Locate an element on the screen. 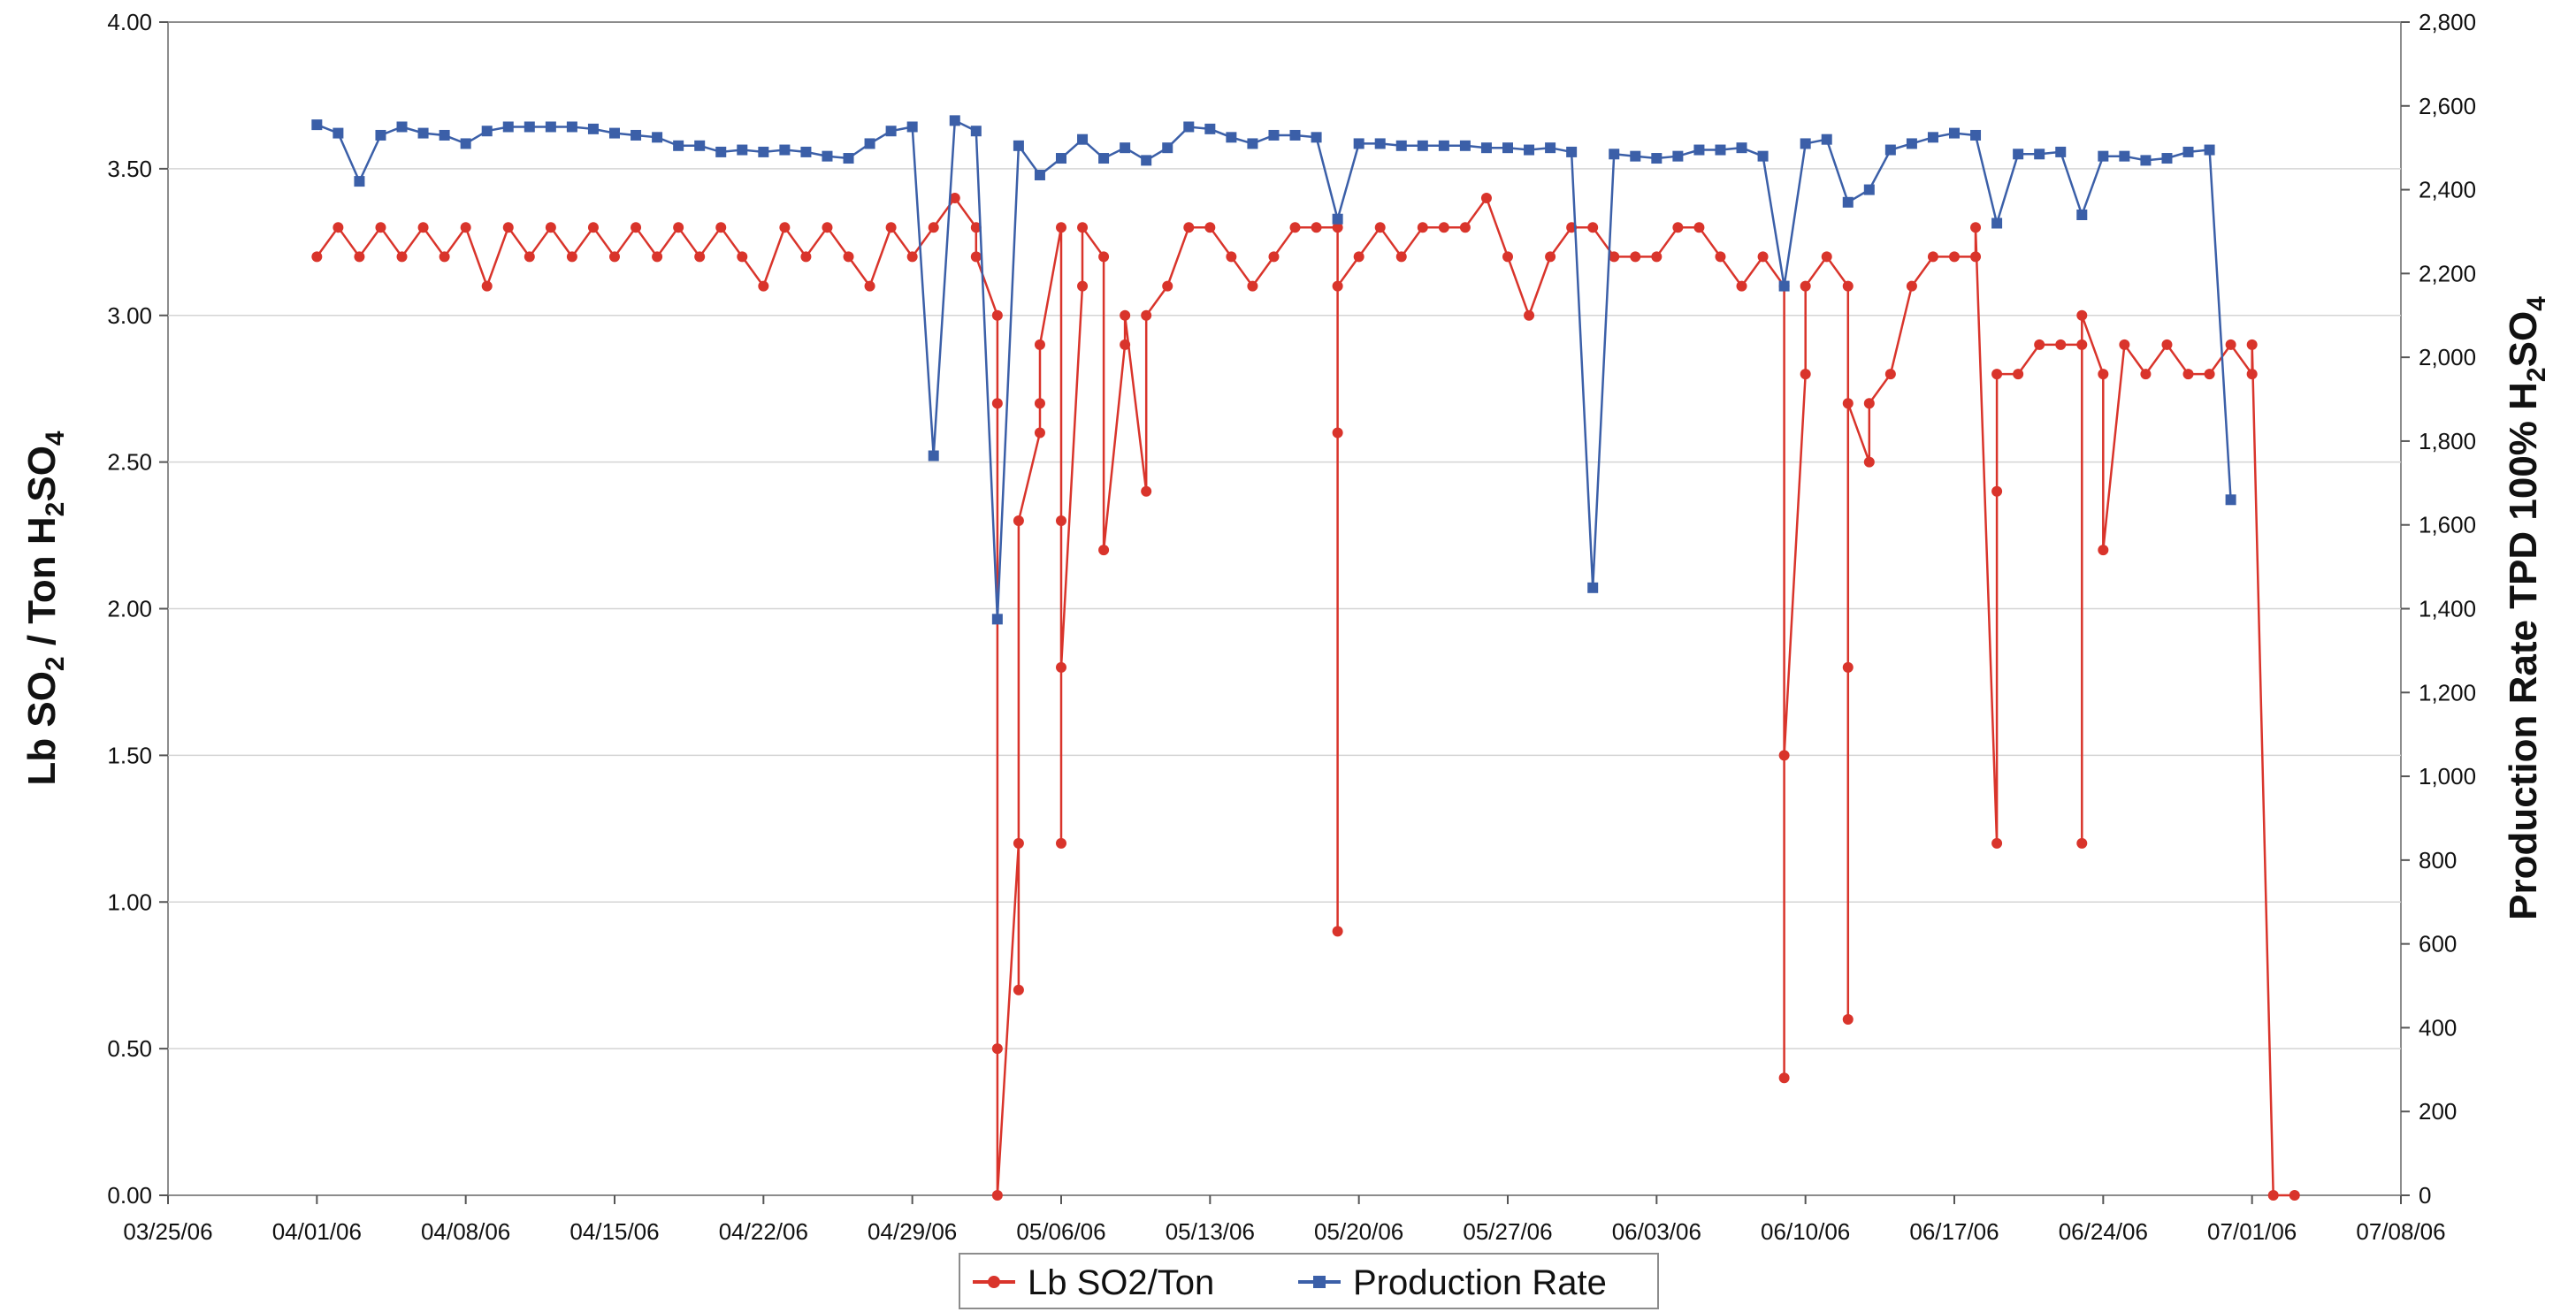 The image size is (2576, 1312). y-left-title-sub: 2 is located at coordinates (55, 509).